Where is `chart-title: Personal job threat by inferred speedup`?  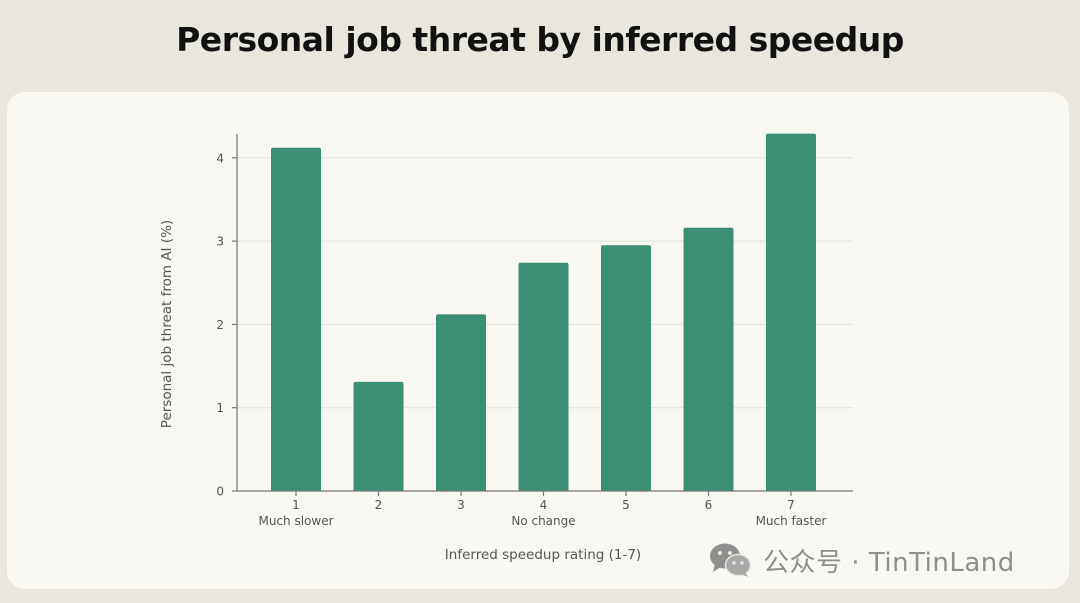 chart-title: Personal job threat by inferred speedup is located at coordinates (540, 39).